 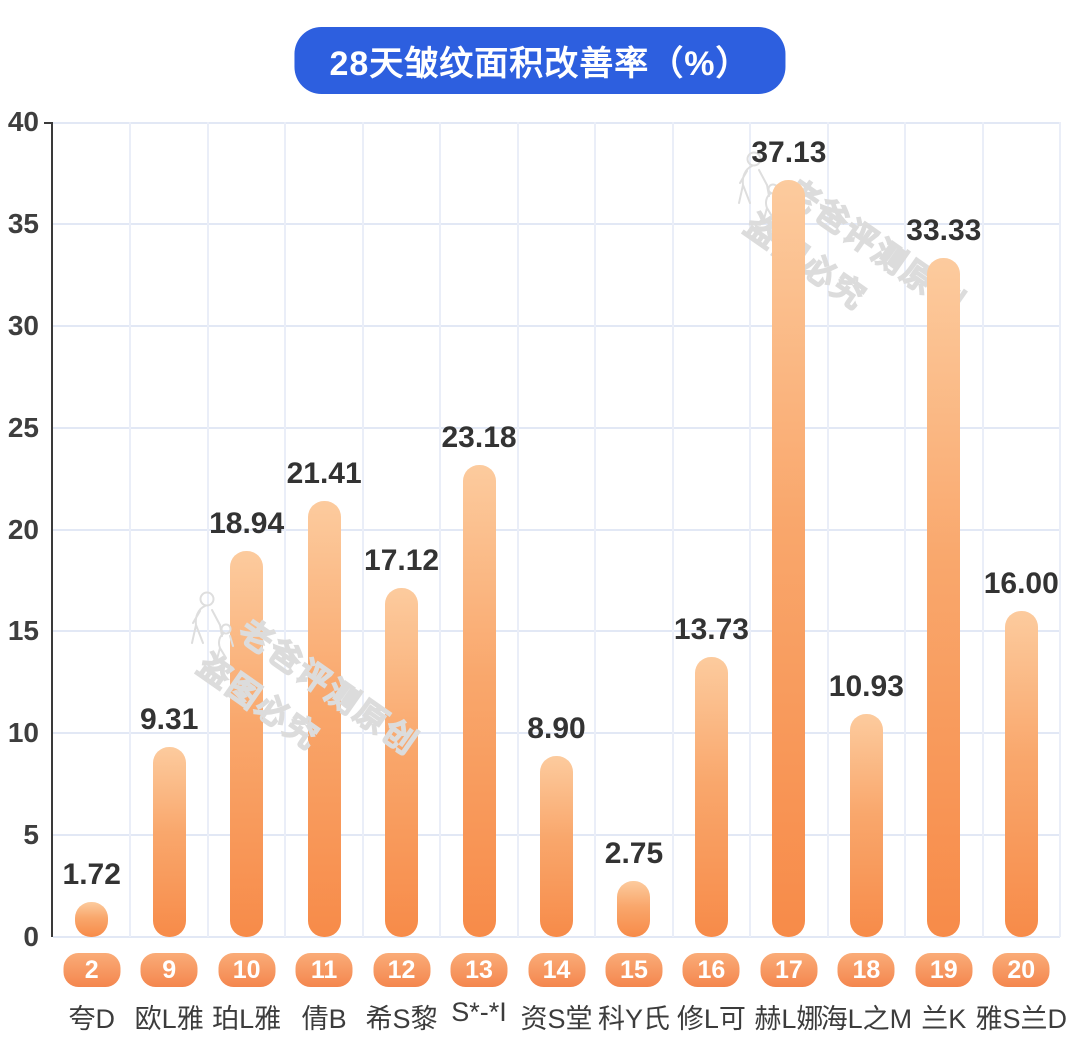 I want to click on rank-badge: 10, so click(x=247, y=970).